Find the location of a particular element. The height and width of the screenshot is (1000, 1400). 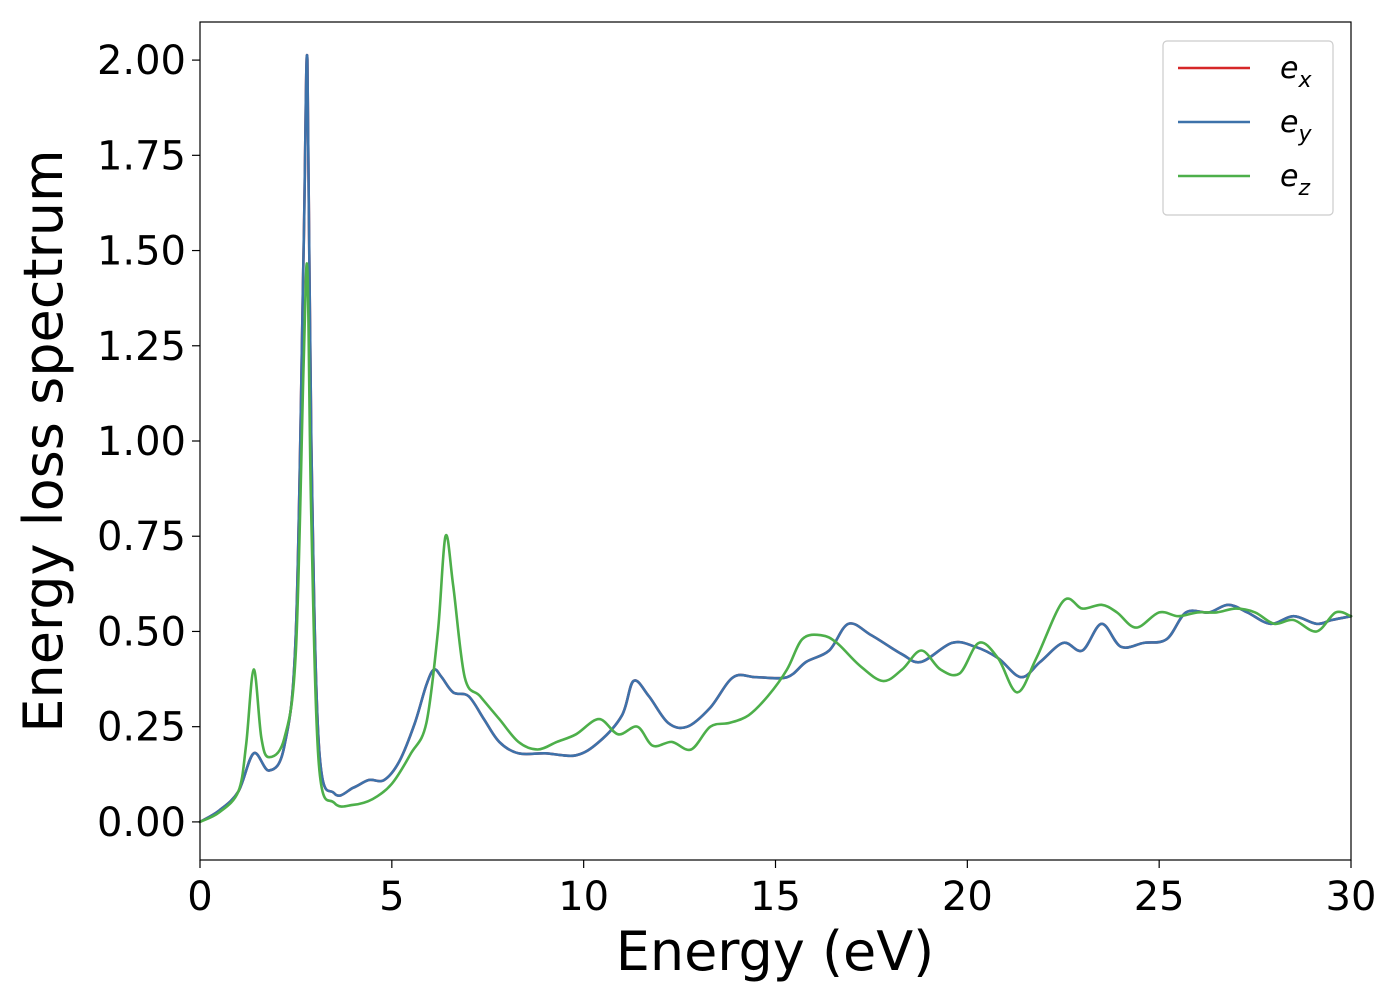

x-tick-label: 25 is located at coordinates (1159, 897).